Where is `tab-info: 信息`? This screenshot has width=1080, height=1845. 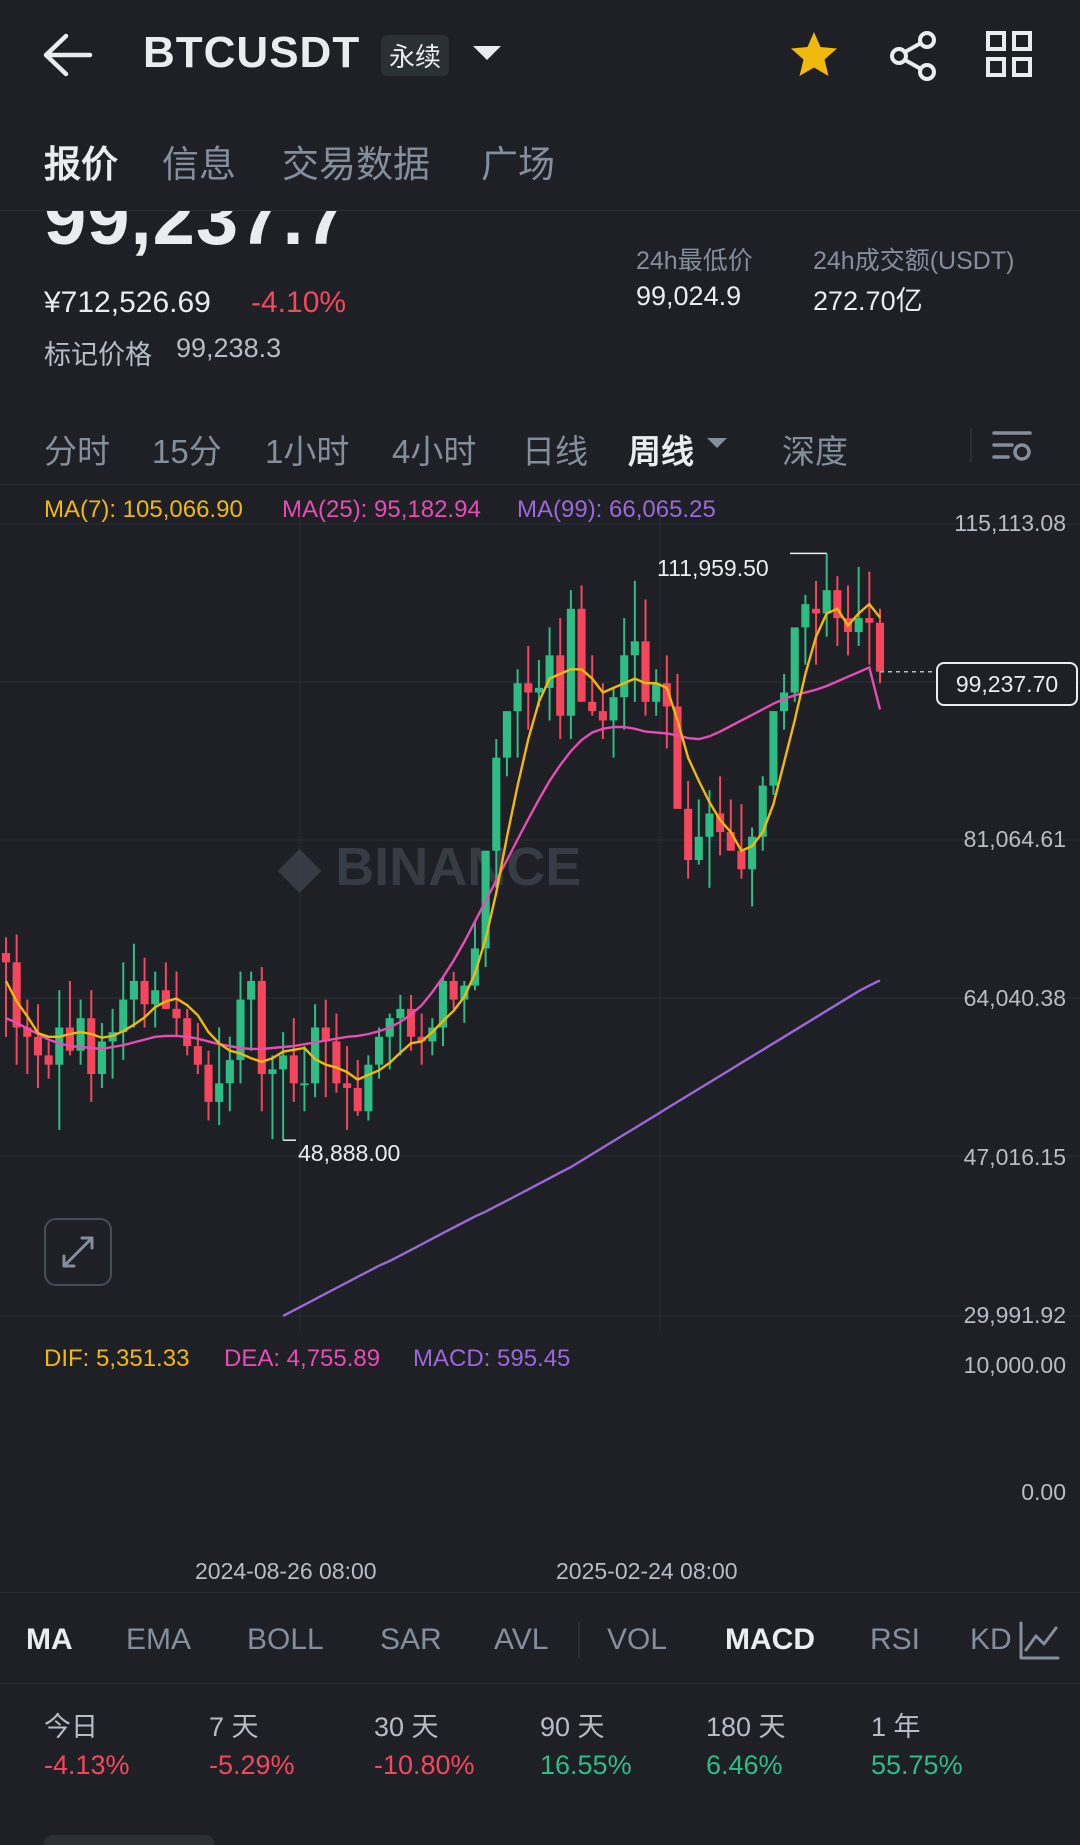 tab-info: 信息 is located at coordinates (199, 164).